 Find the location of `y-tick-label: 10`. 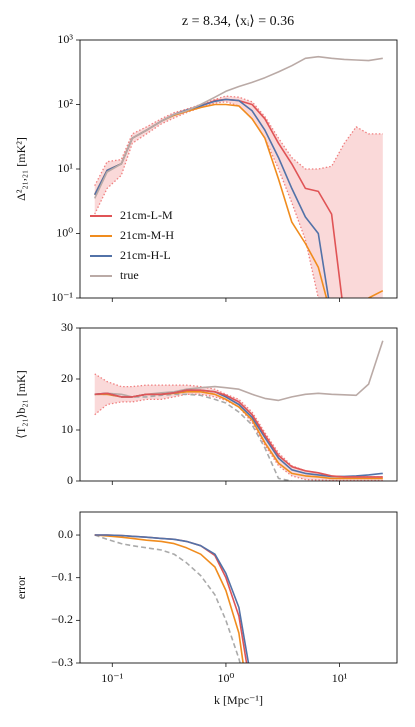

y-tick-label: 10 is located at coordinates (67, 429).